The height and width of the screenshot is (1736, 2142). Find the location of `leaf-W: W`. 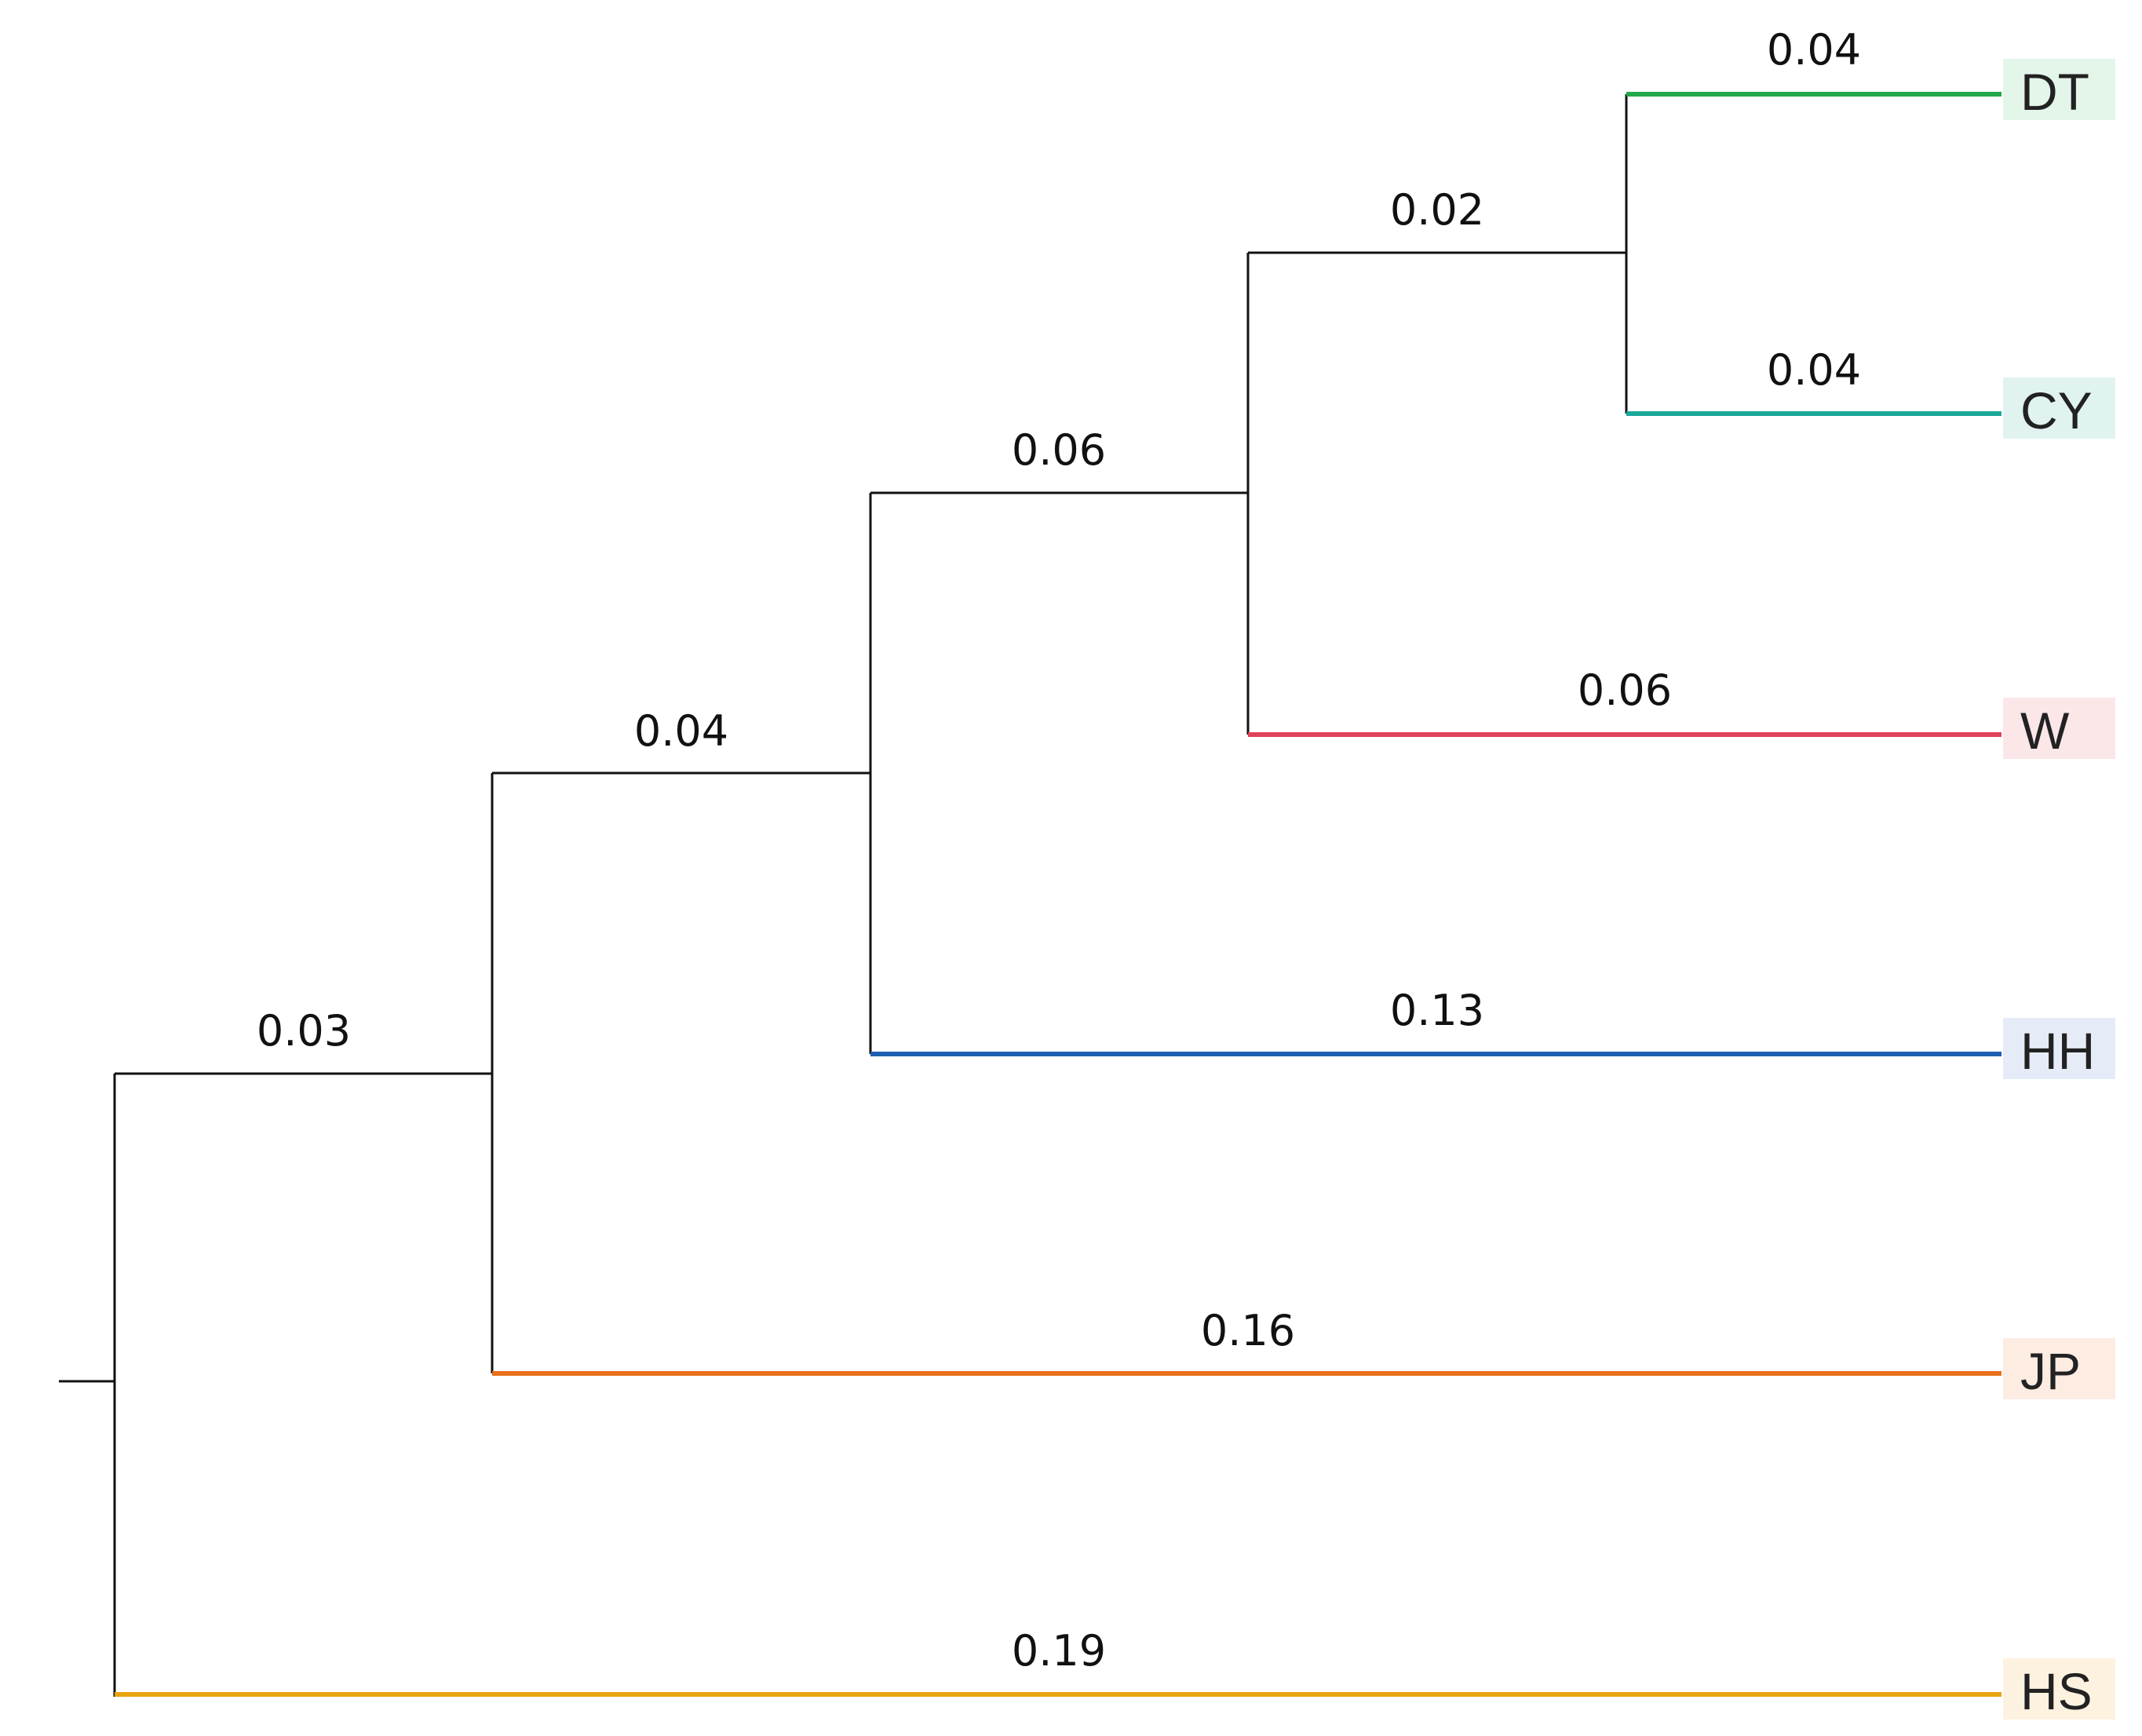

leaf-W: W is located at coordinates (2059, 729).